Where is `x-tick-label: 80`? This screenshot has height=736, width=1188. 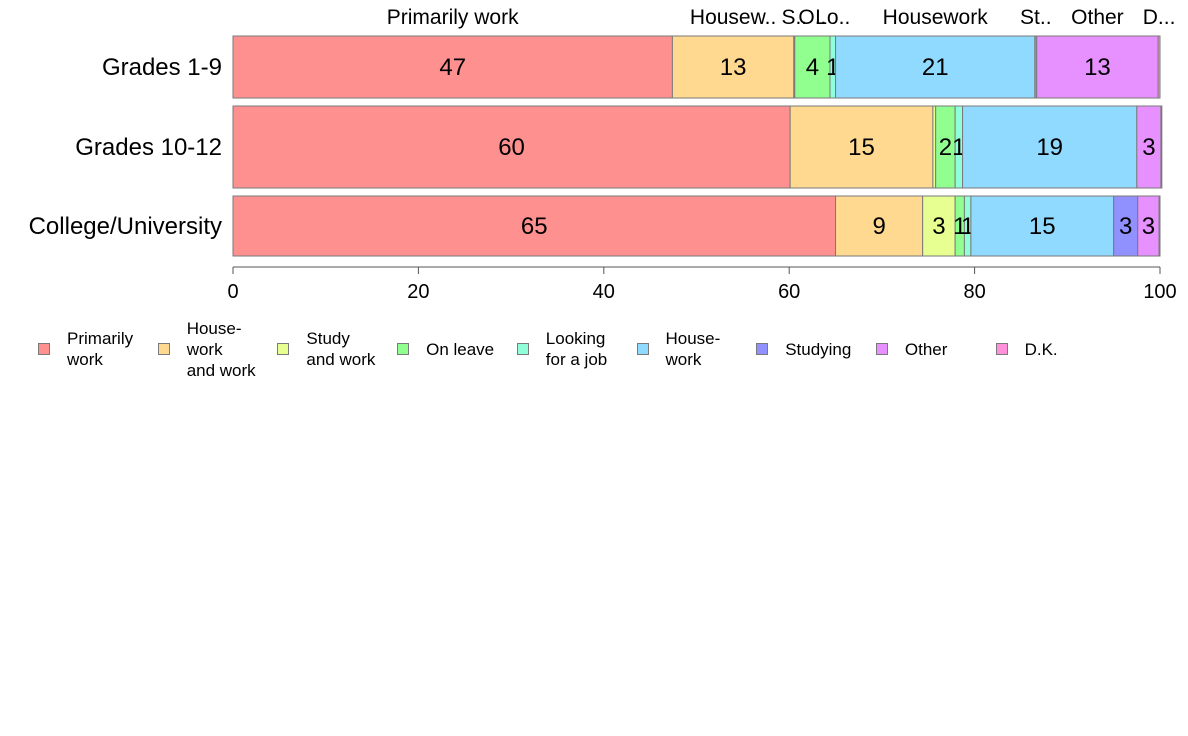 x-tick-label: 80 is located at coordinates (974, 292).